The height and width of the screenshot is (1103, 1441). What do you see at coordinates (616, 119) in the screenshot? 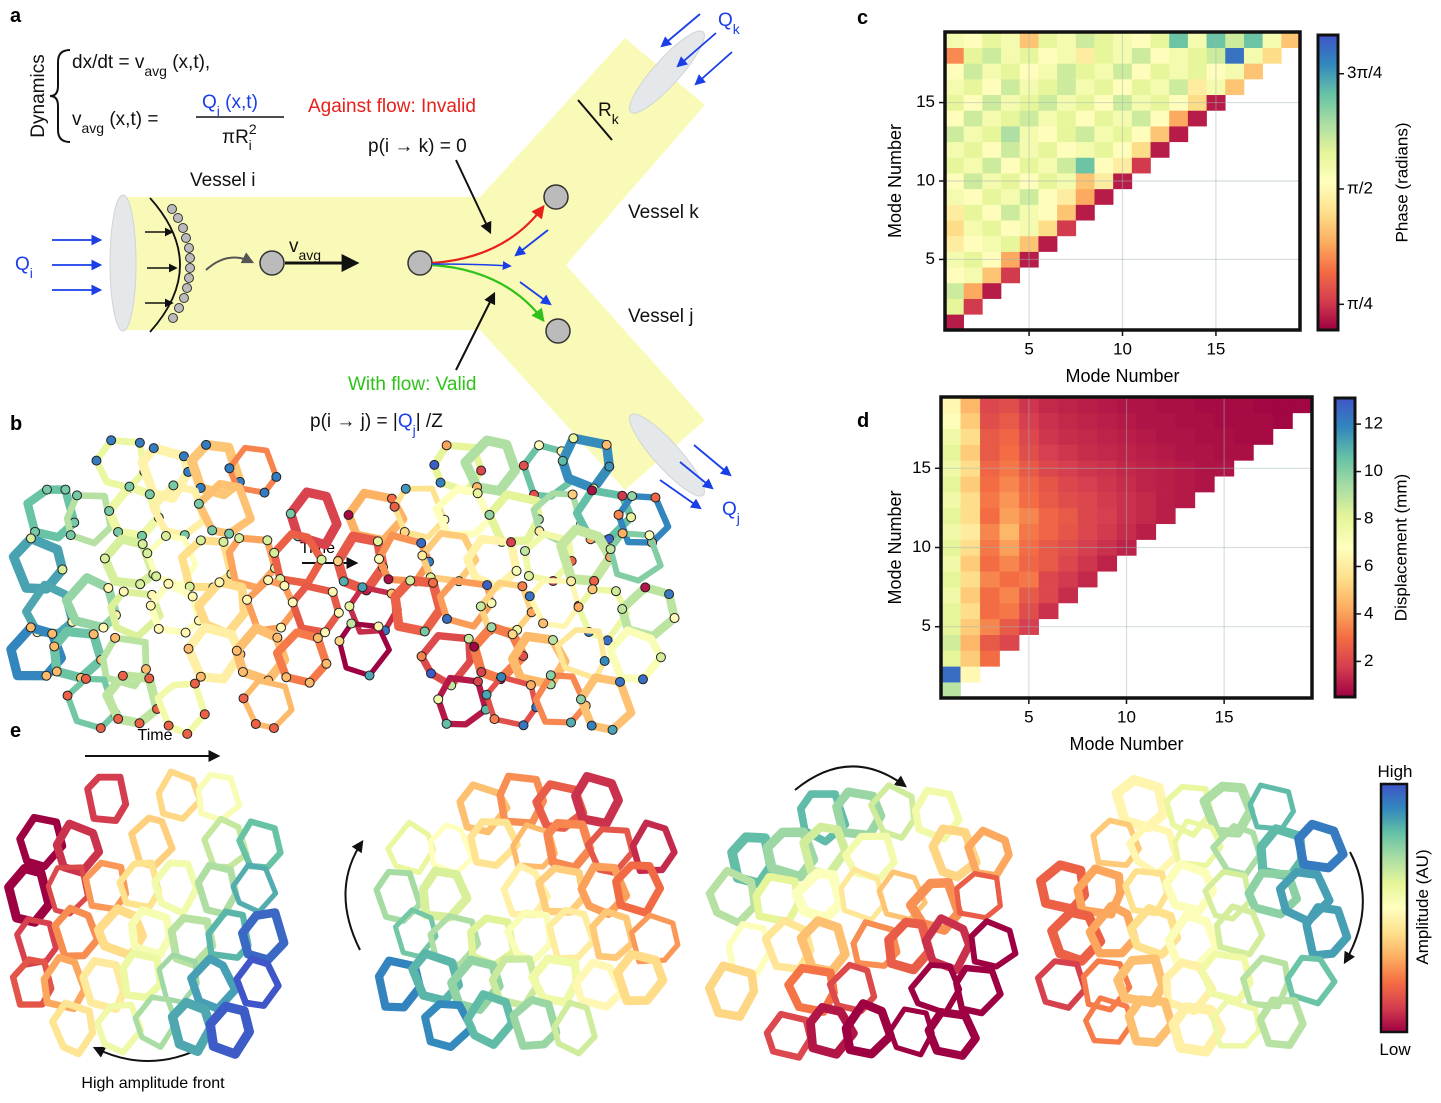
I see `radius-sub: k` at bounding box center [616, 119].